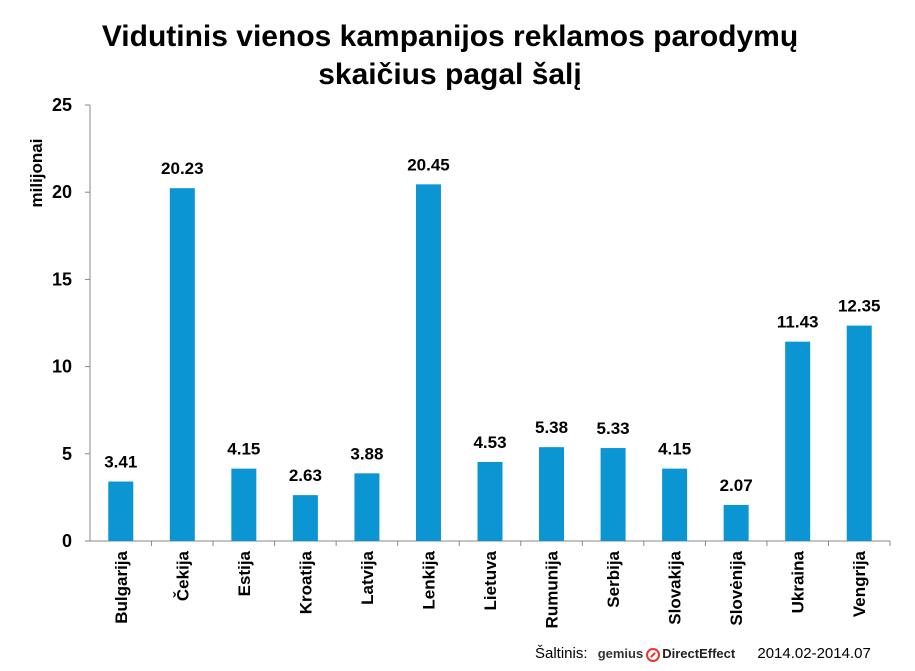 This screenshot has width=915, height=671. Describe the element at coordinates (182, 575) in the screenshot. I see `x-tick-label: Čekija` at that location.